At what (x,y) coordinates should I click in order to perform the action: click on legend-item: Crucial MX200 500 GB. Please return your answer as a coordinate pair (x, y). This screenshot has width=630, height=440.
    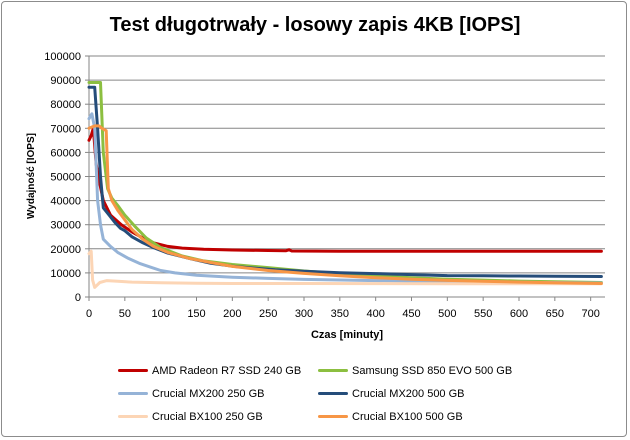
    Looking at the image, I should click on (428, 393).